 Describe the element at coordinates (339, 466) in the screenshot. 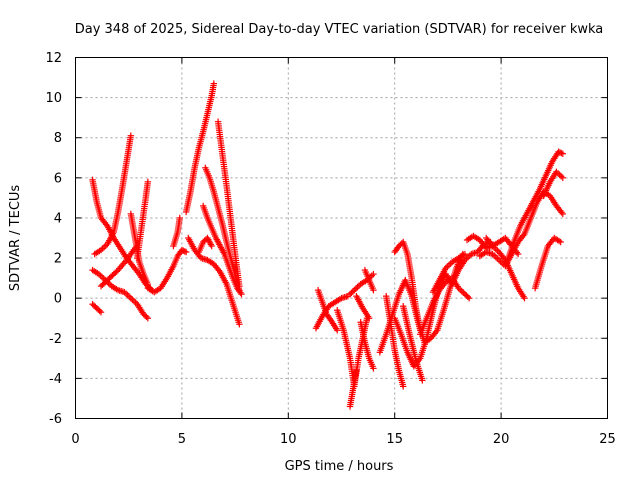

I see `x-axis-label: GPS time / hours` at that location.